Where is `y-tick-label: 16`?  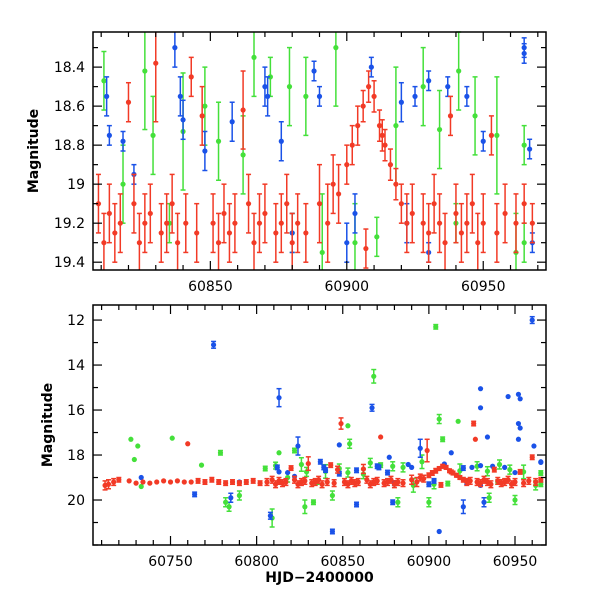
y-tick-label: 16 is located at coordinates (76, 411).